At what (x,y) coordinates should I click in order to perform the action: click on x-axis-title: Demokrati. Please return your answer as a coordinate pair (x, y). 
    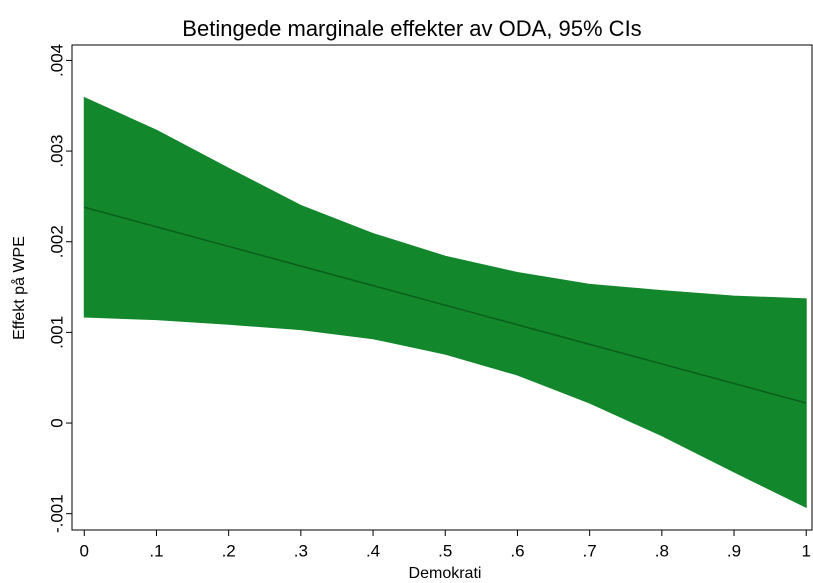
    Looking at the image, I should click on (445, 573).